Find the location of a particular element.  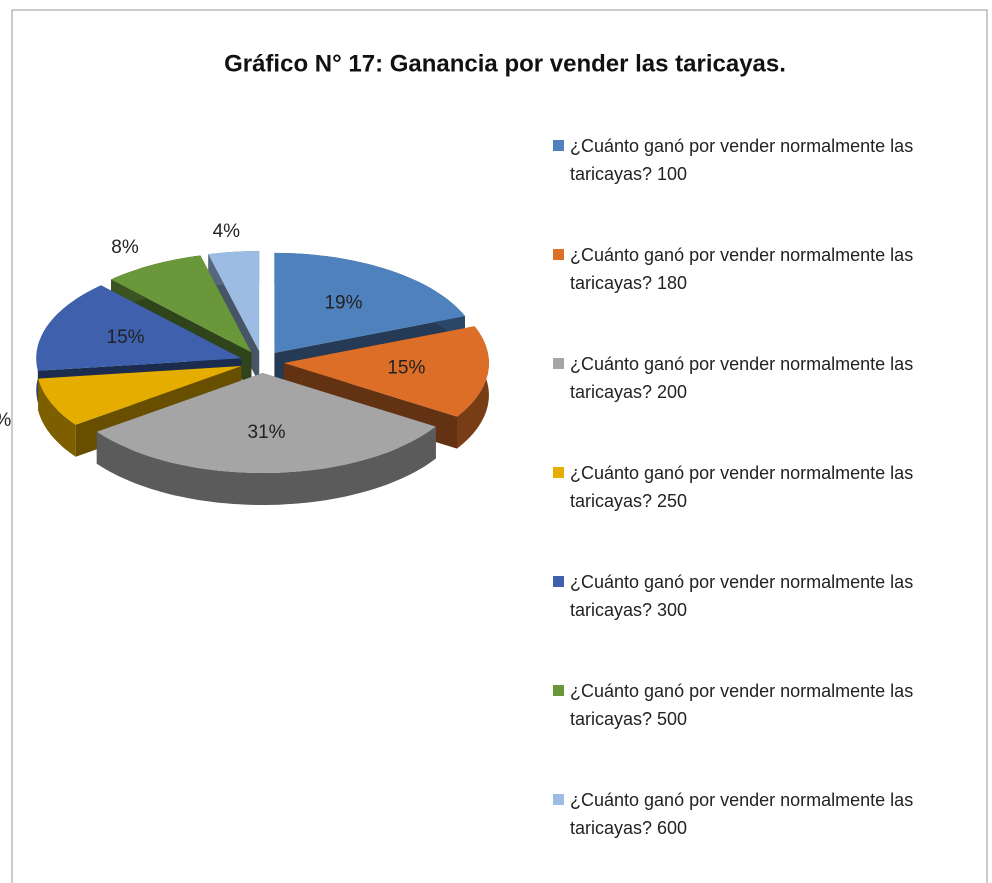

pie-labels: 19% 15% 31% 8% 15% 8% 4% is located at coordinates (212, 332).